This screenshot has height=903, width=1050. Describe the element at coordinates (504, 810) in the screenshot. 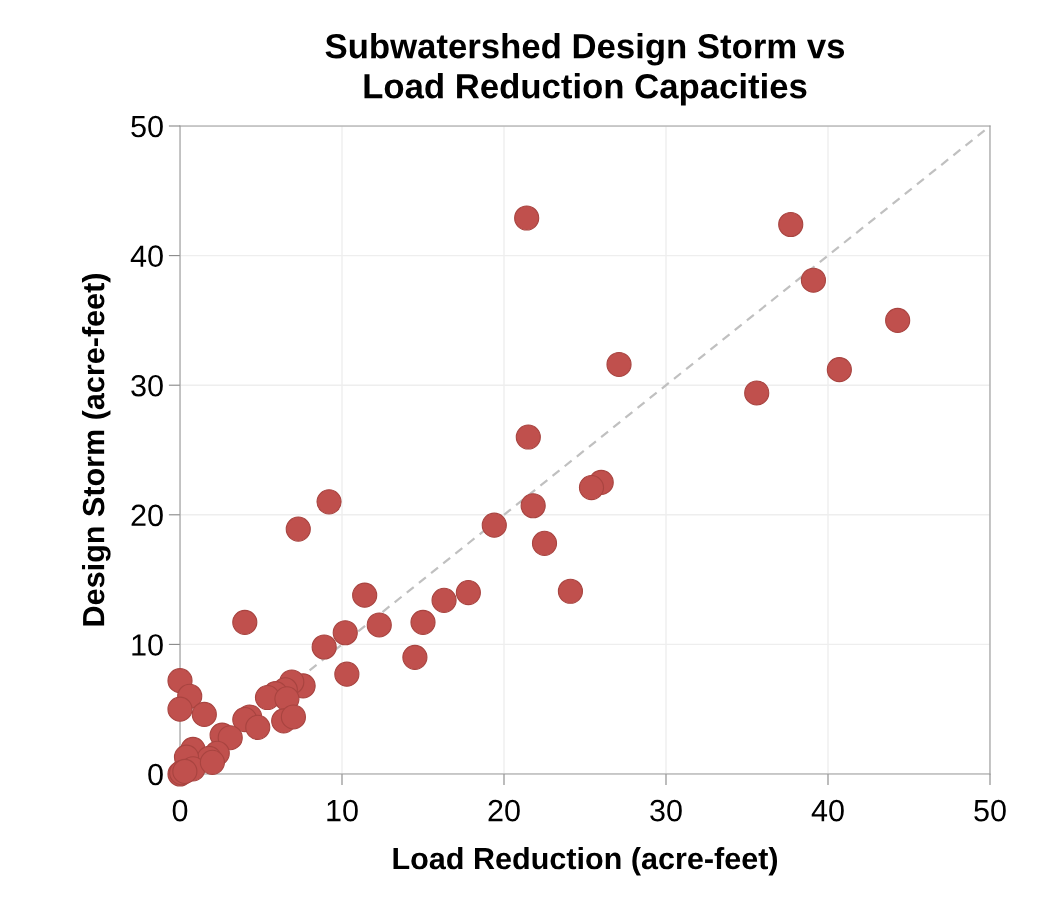

I see `x-tick-label: 20` at that location.